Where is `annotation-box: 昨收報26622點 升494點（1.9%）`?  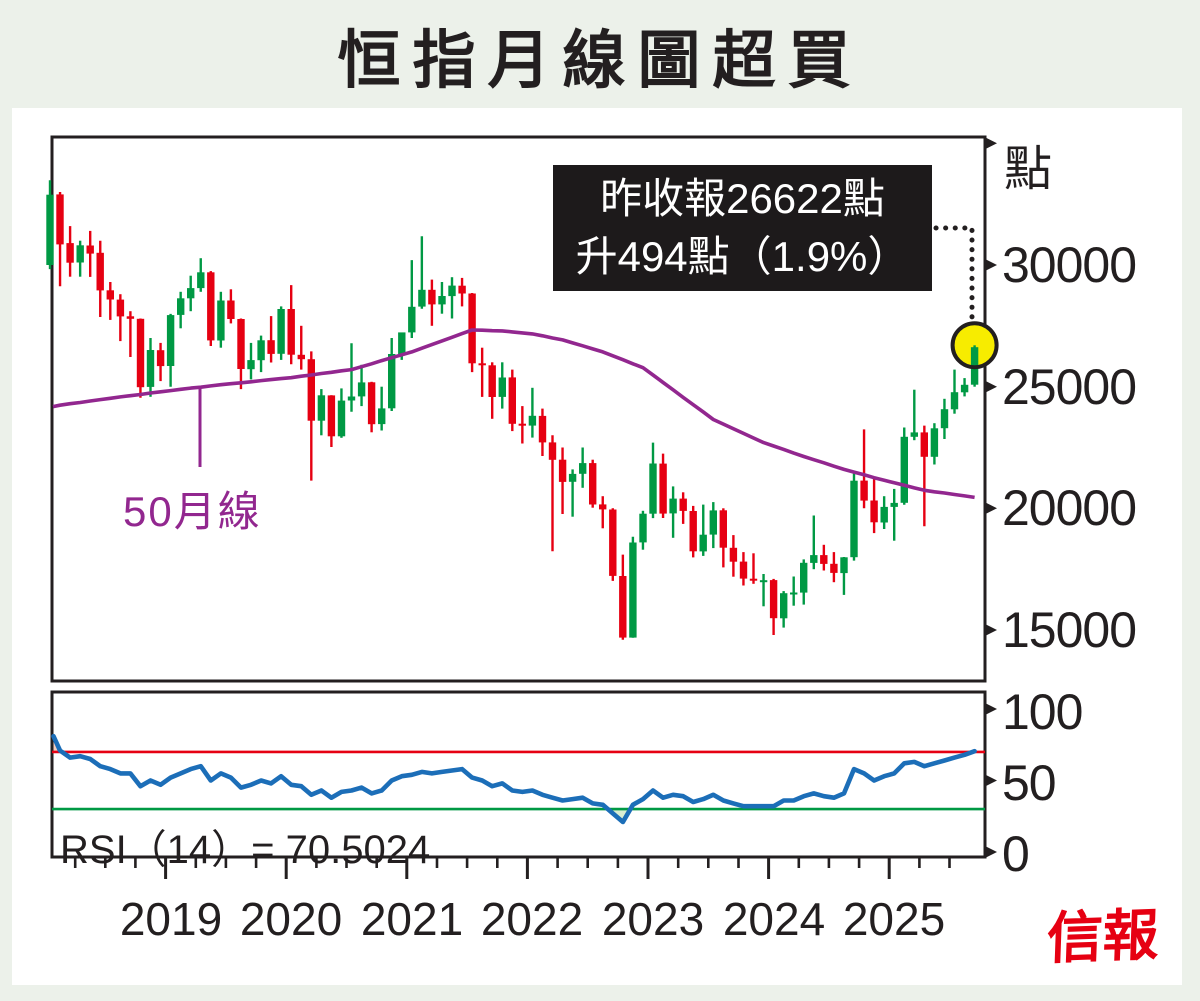 annotation-box: 昨收報26622點 升494點（1.9%） is located at coordinates (742, 228).